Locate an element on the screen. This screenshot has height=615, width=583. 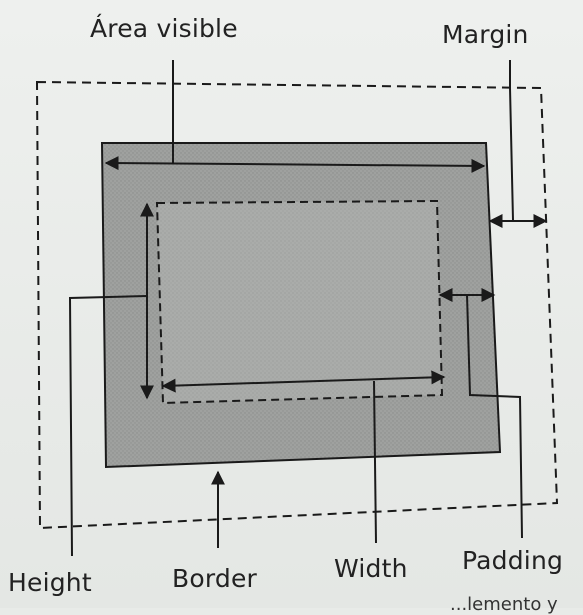
cropped-footer-text: ...lemento y is located at coordinates (504, 605).